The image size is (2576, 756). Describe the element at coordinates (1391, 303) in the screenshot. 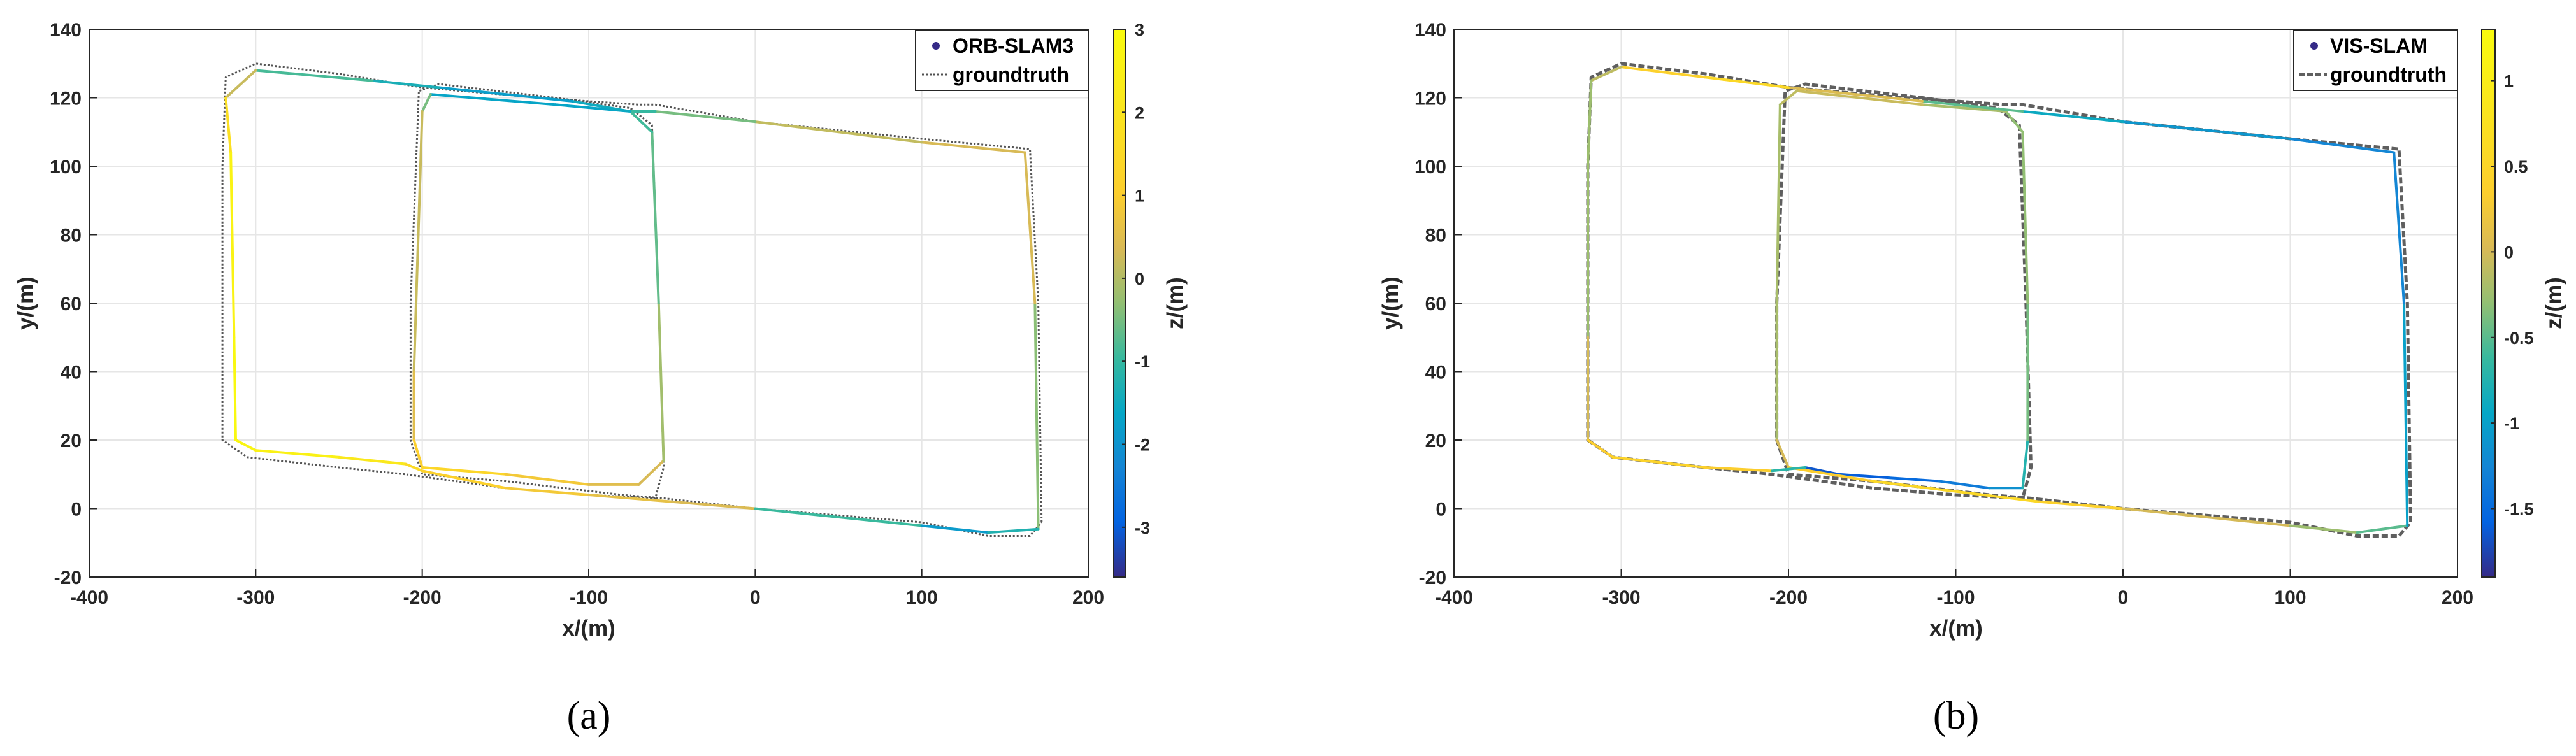

I see `y-axis-label-b: y/(m)` at that location.